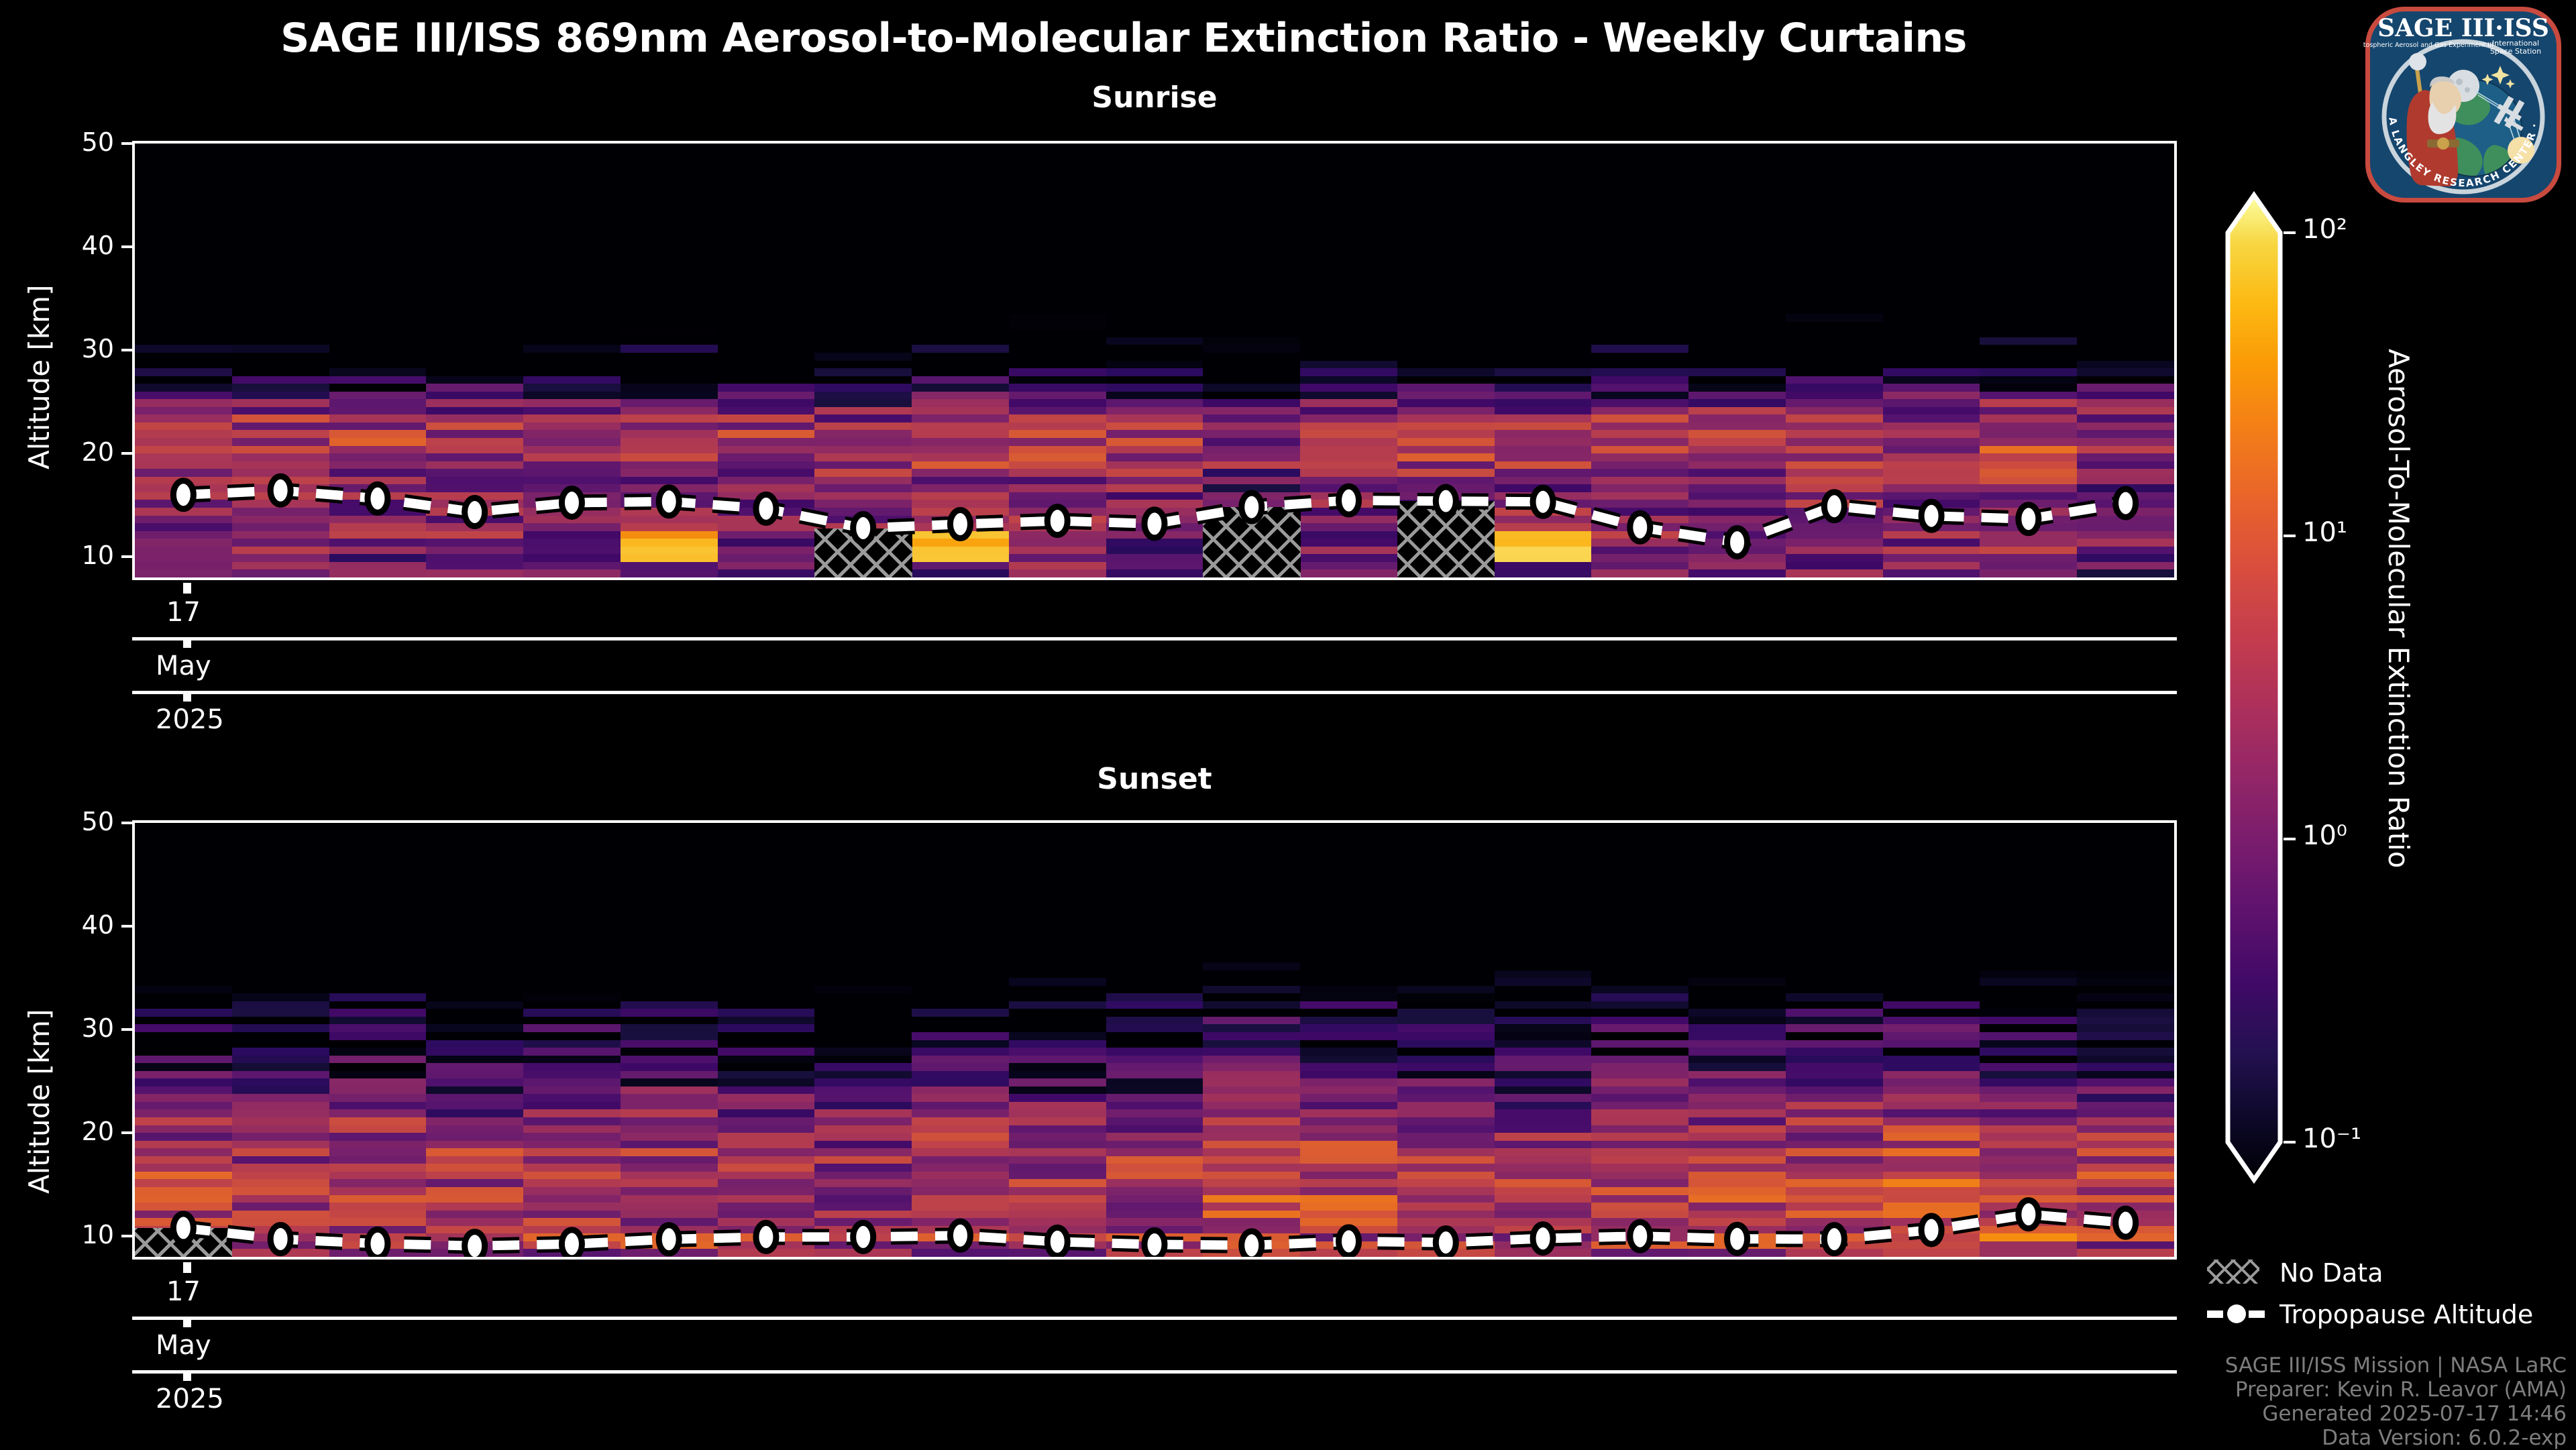 This screenshot has width=2576, height=1450. I want to click on heatmap-column, so click(2029, 360).